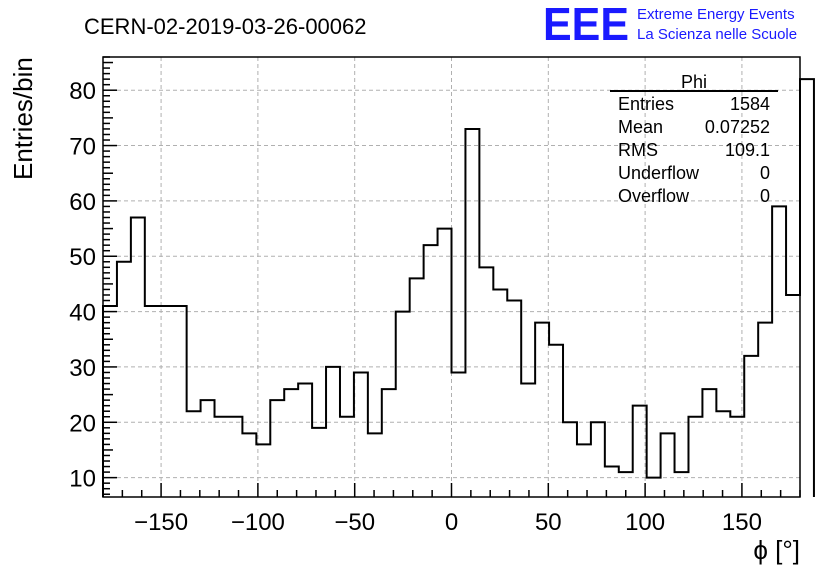  What do you see at coordinates (765, 196) in the screenshot?
I see `stats-overflow-value: 0` at bounding box center [765, 196].